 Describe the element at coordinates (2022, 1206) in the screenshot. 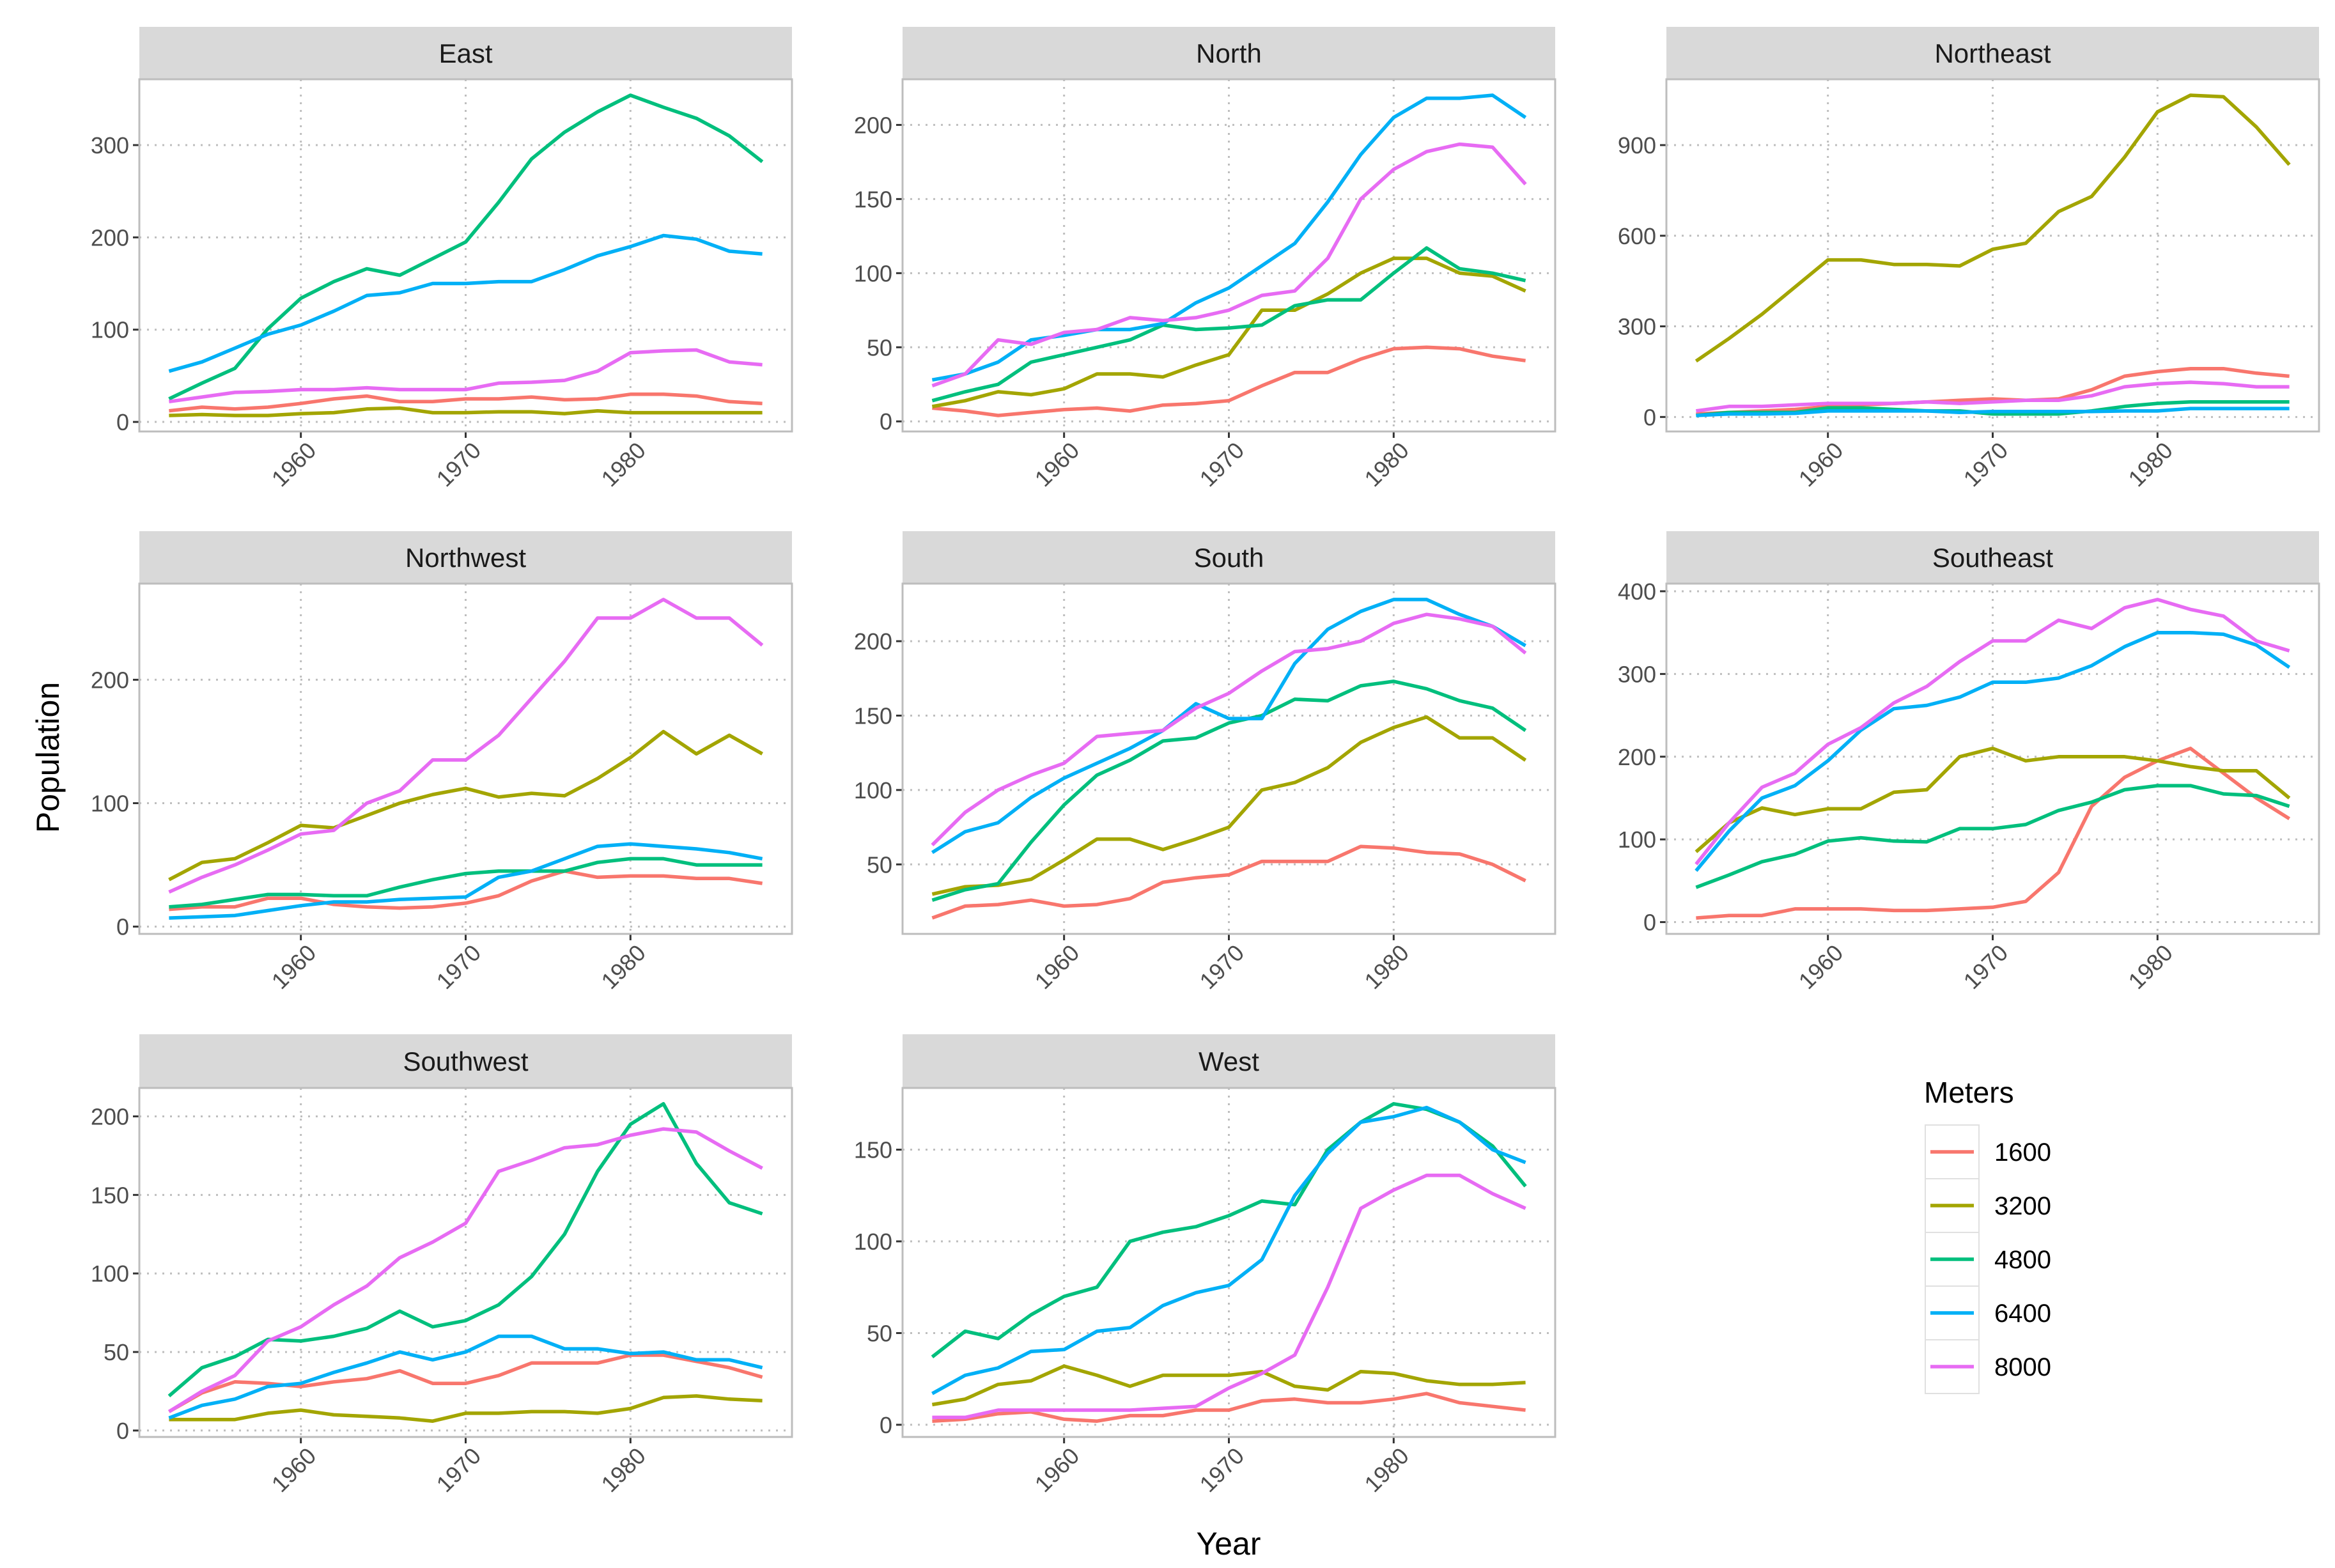

I see `legend-label: 3200` at that location.